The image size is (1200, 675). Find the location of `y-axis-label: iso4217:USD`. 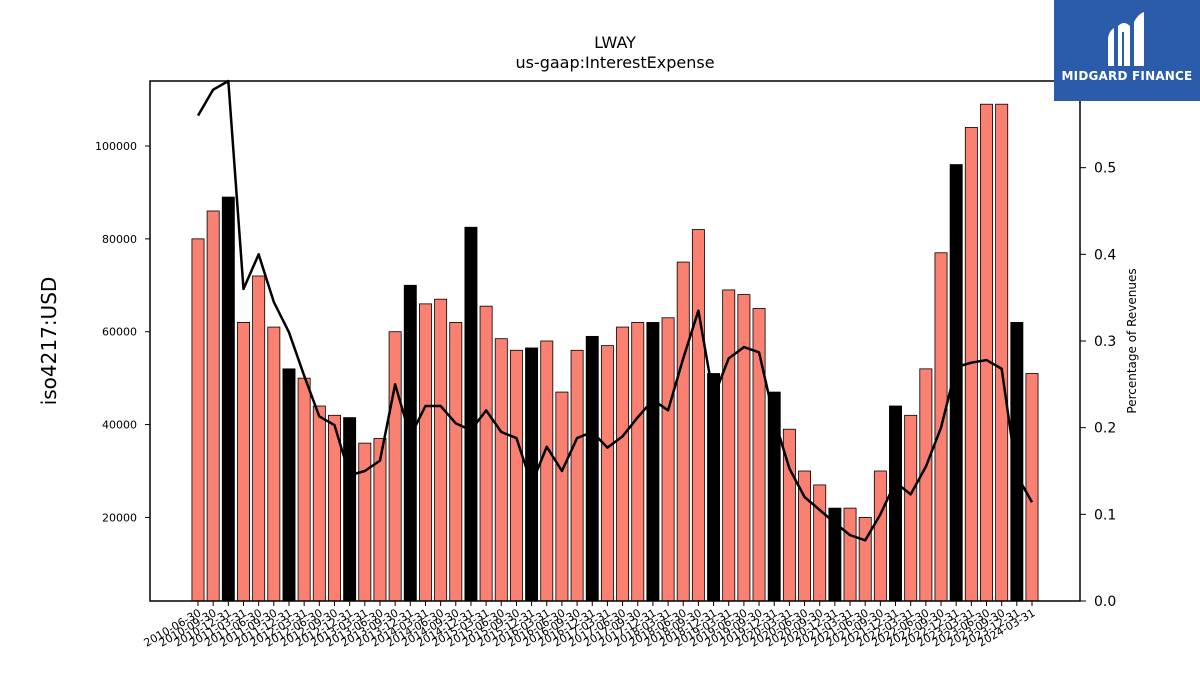

y-axis-label: iso4217:USD is located at coordinates (49, 341).